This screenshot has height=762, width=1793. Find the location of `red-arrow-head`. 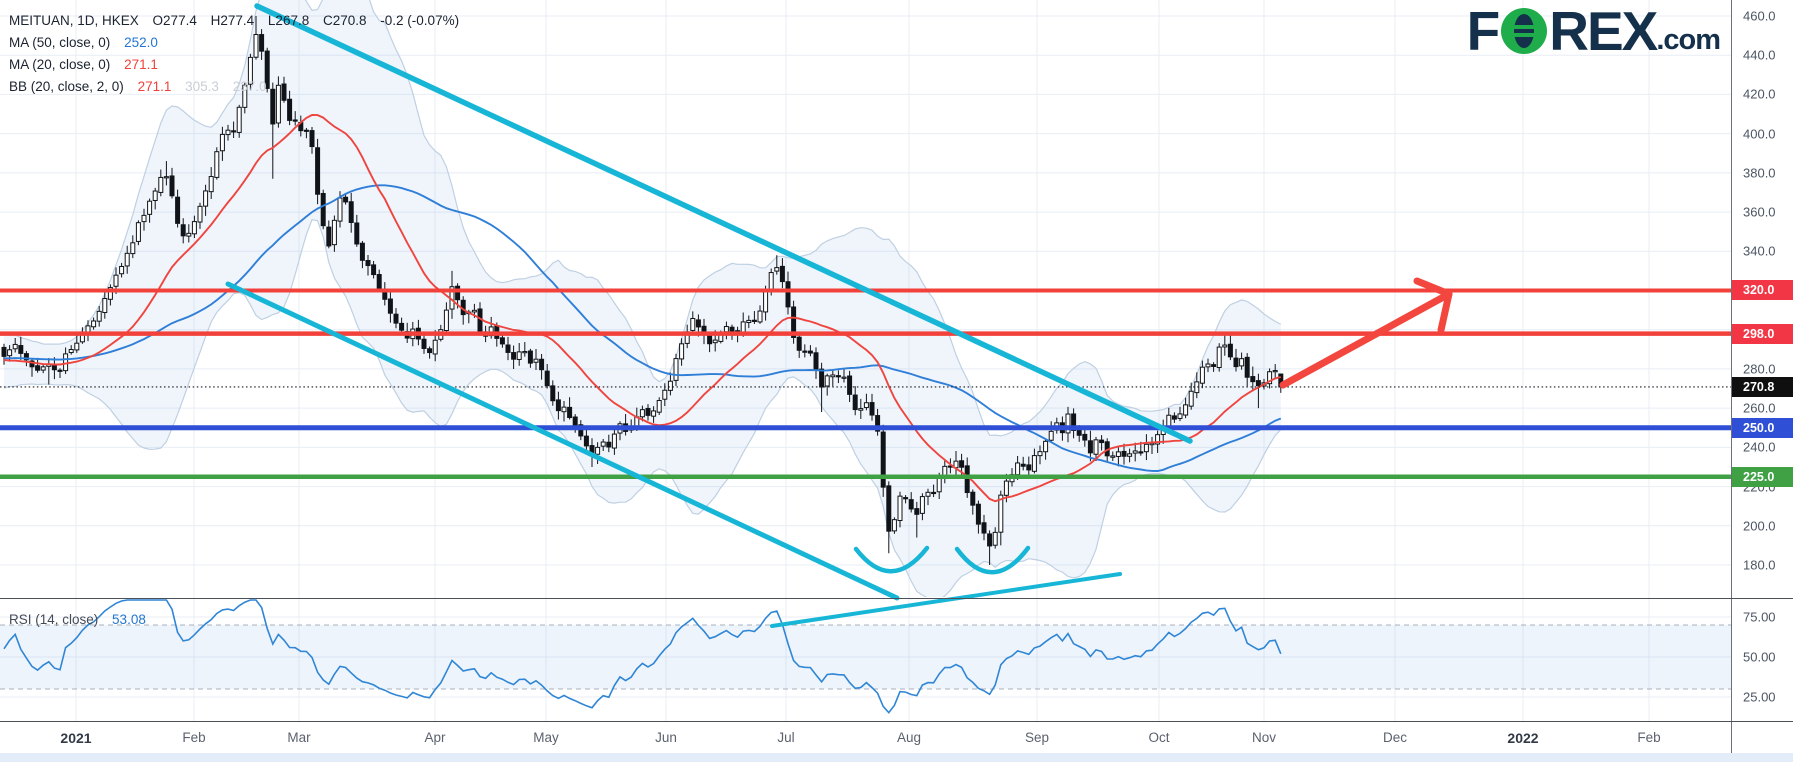

red-arrow-head is located at coordinates (1433, 305).